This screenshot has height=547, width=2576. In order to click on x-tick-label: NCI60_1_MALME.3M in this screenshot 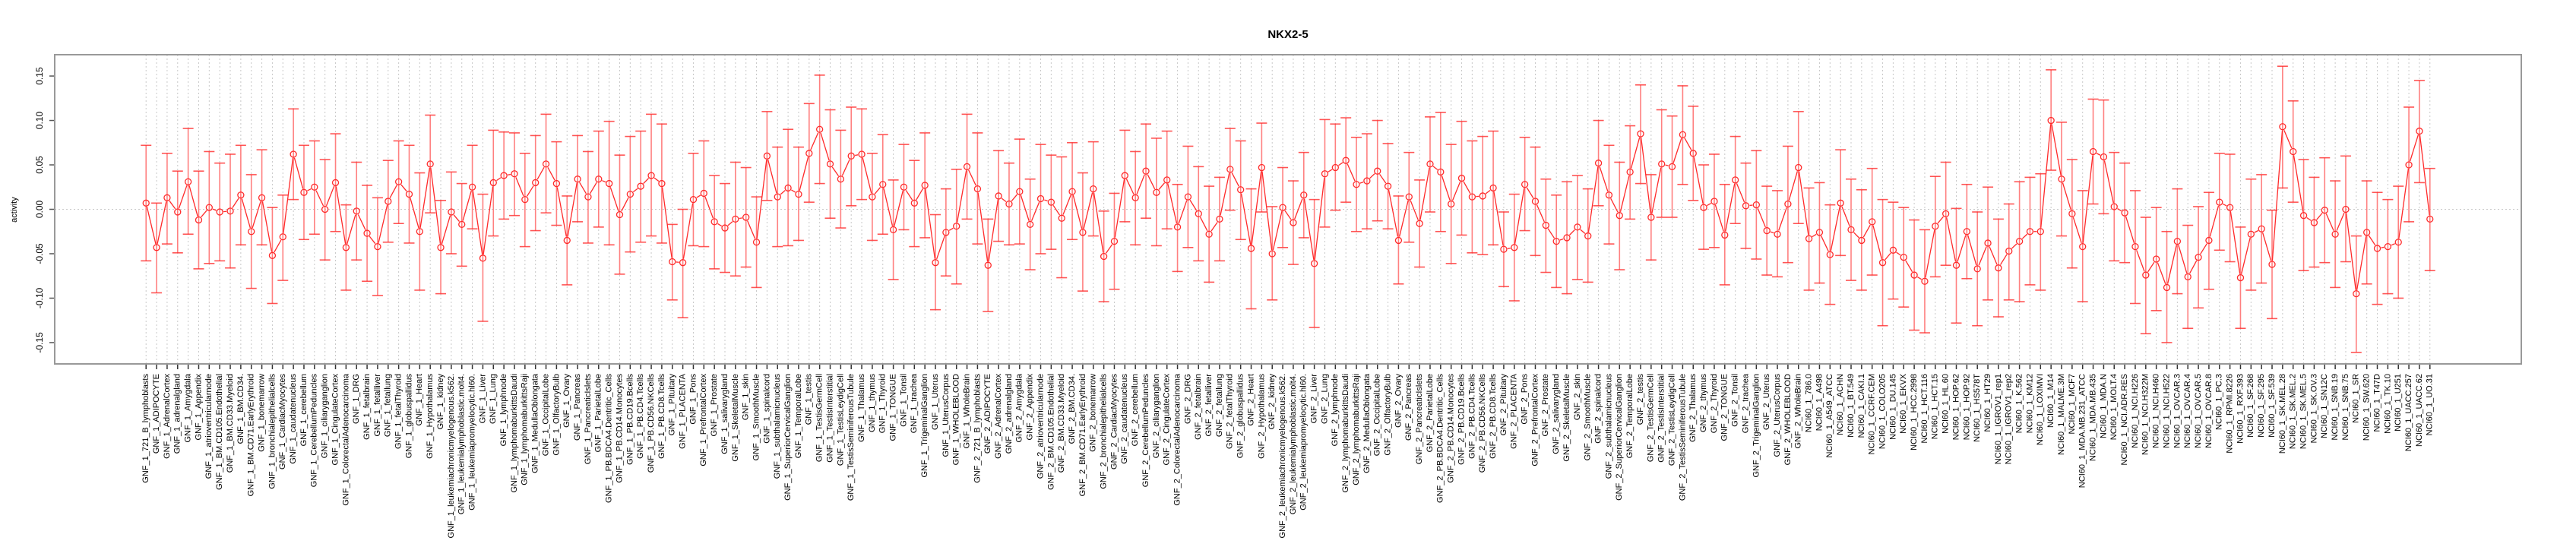, I will do `click(2061, 414)`.